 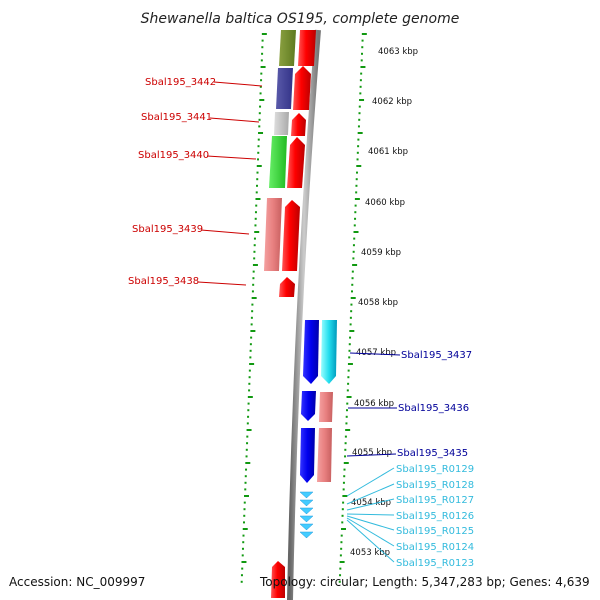 I want to click on gene-label: Sbal195_3436, so click(x=433, y=408).